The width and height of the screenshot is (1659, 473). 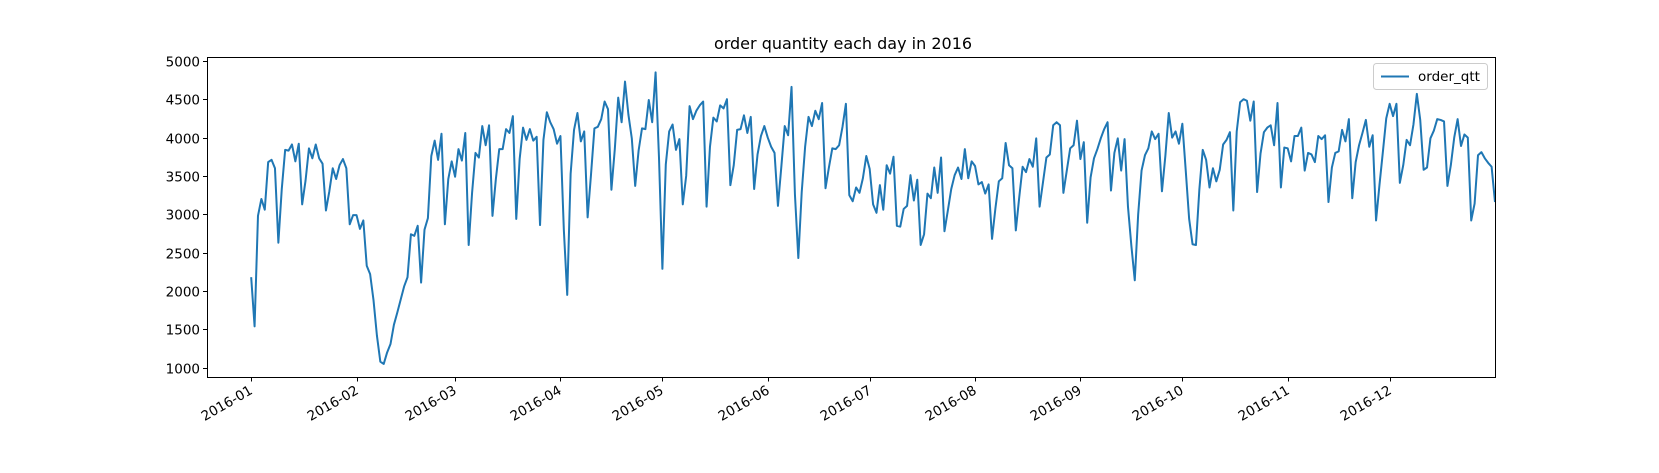 I want to click on y-tick-label-1500: 1500, so click(x=183, y=331).